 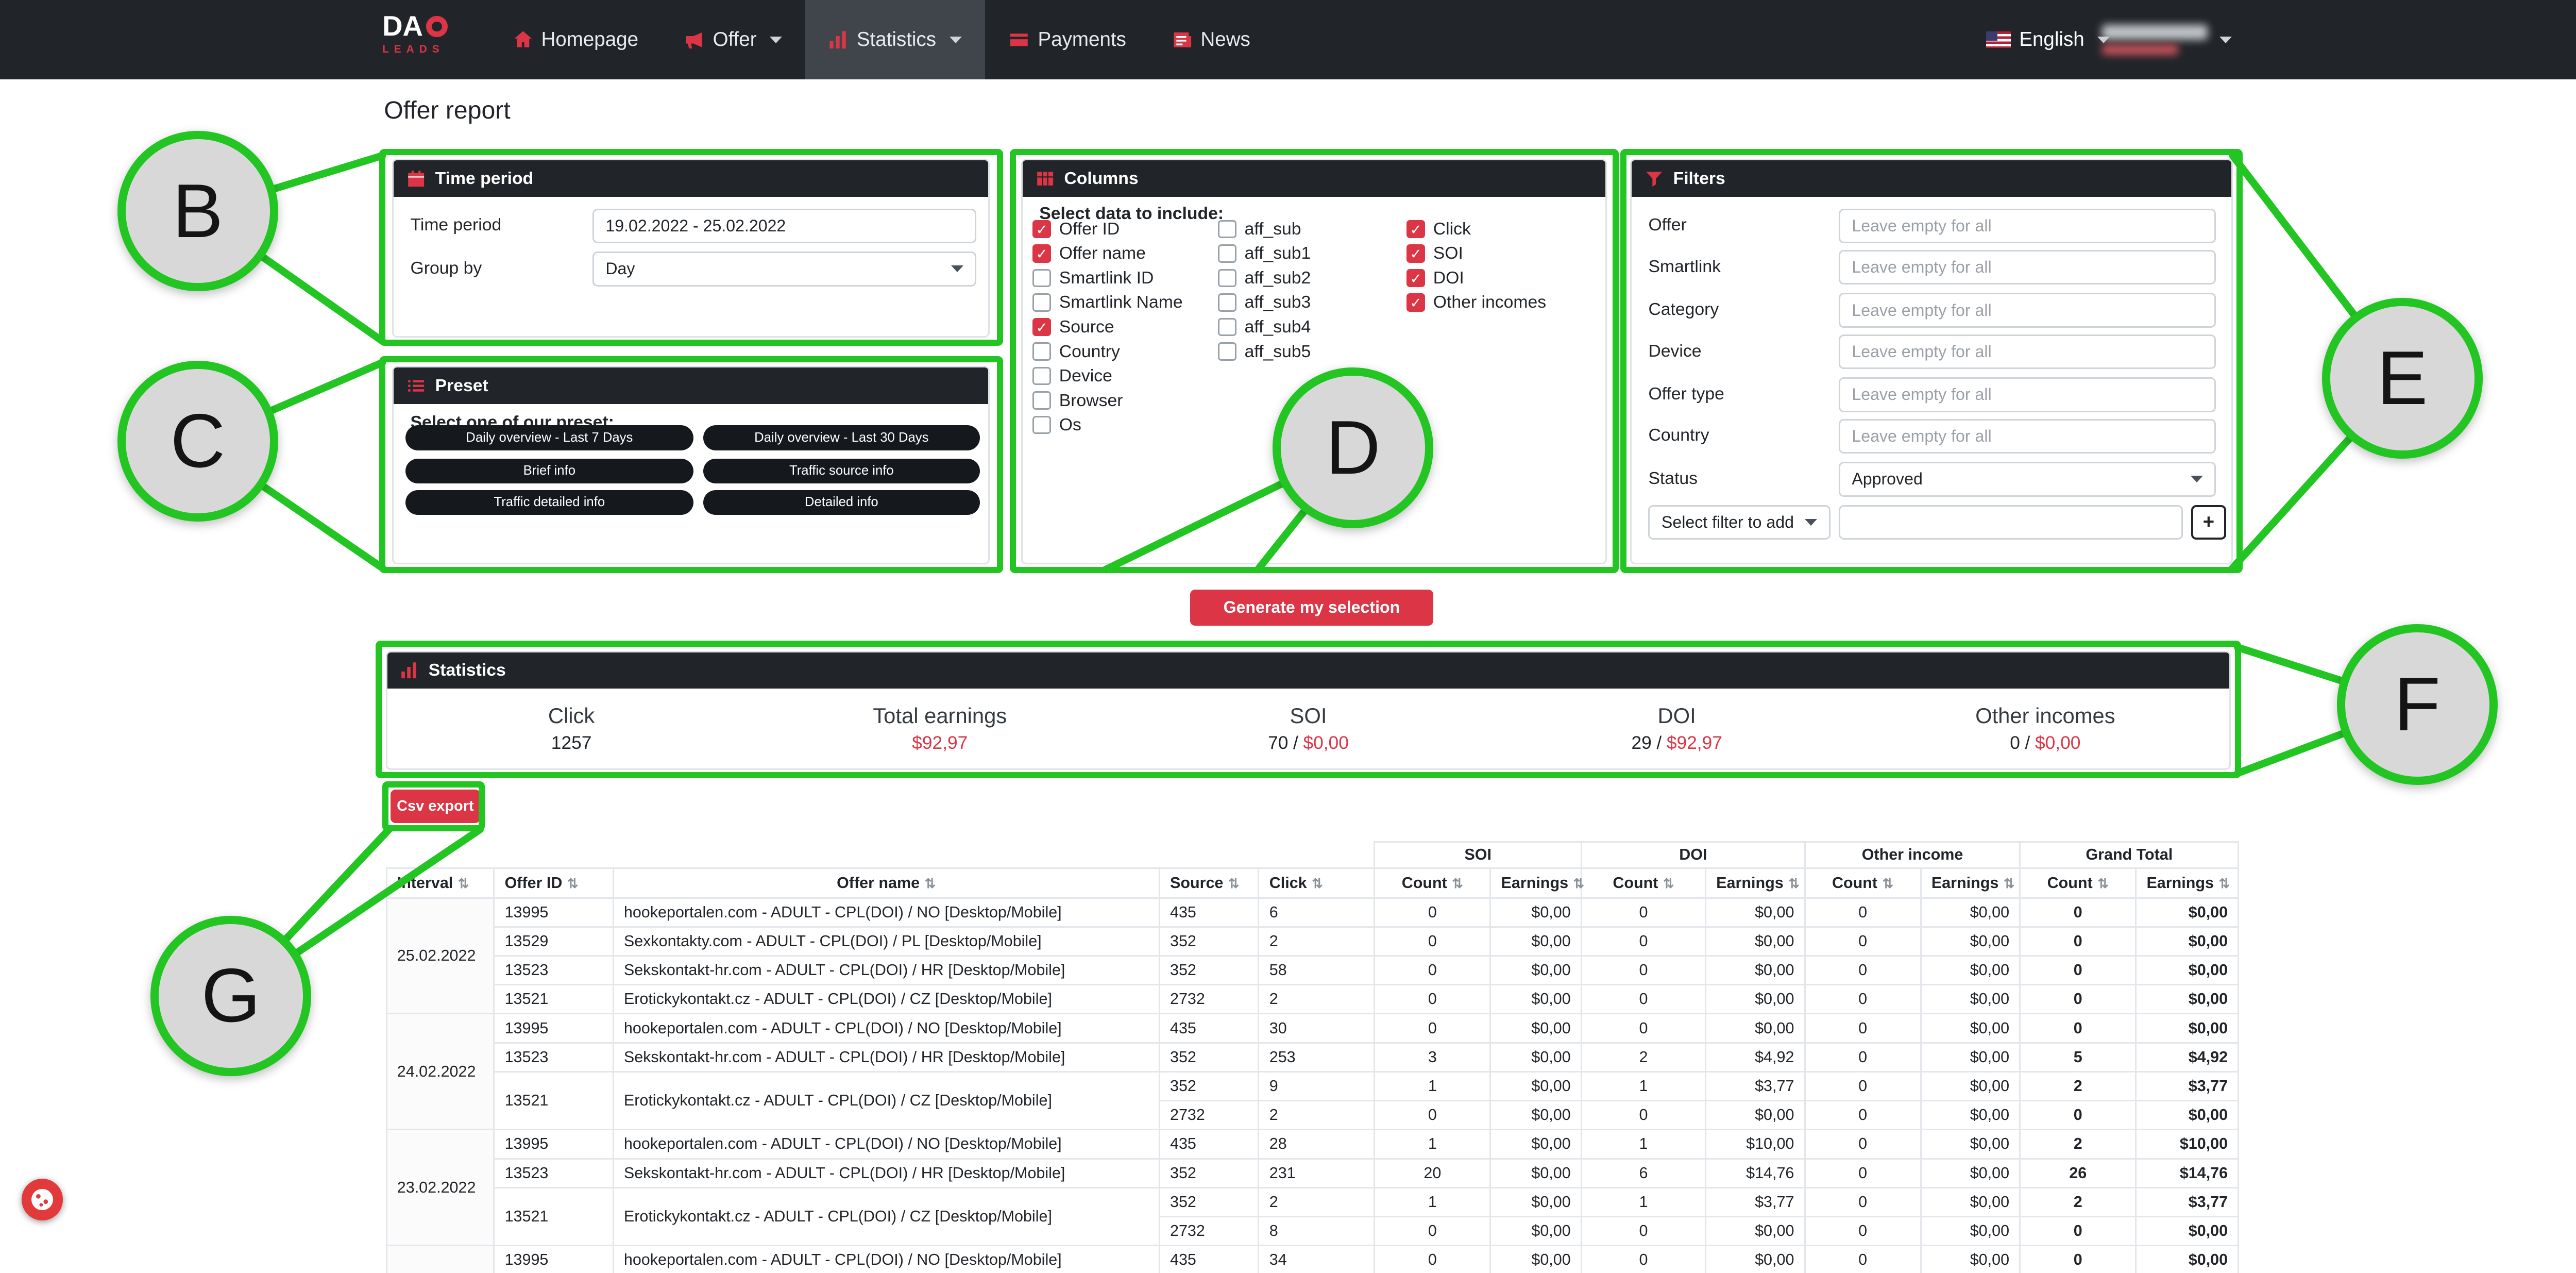 I want to click on preset-daily-7-button: Daily overview - Last 7 Days, so click(x=549, y=437).